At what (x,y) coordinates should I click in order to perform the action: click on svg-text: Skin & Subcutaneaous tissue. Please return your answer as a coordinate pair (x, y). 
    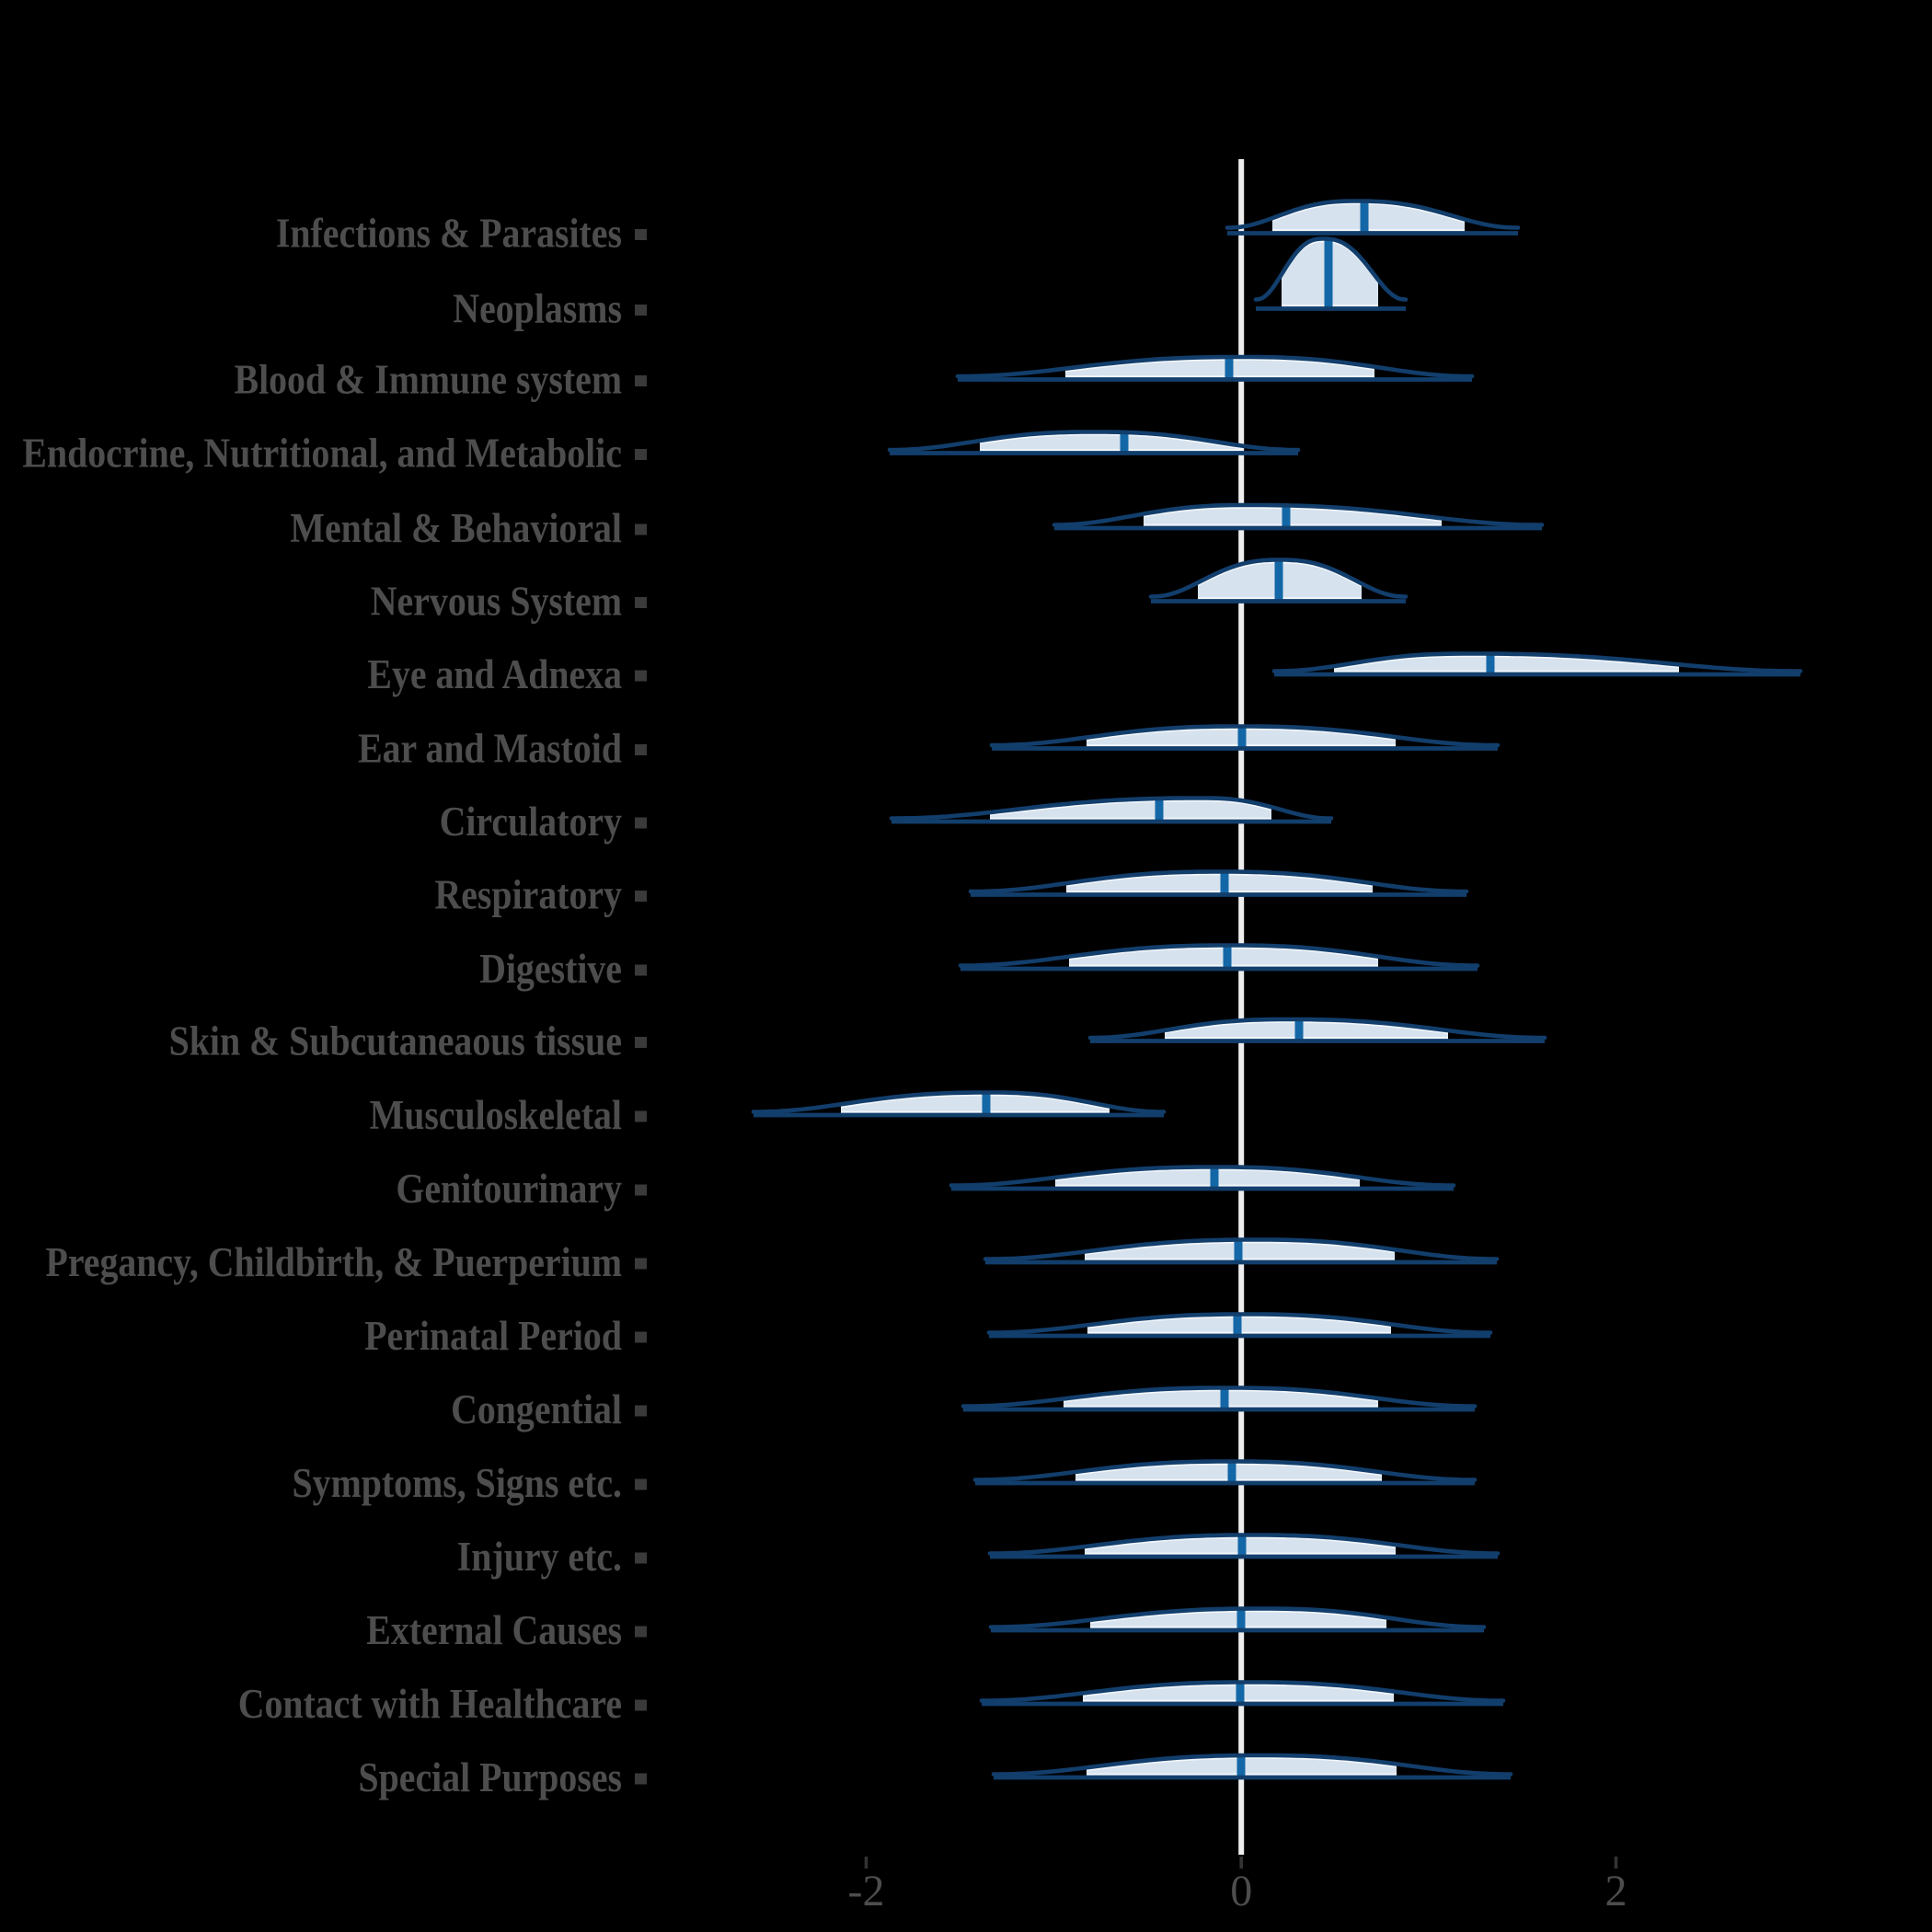
    Looking at the image, I should click on (395, 1041).